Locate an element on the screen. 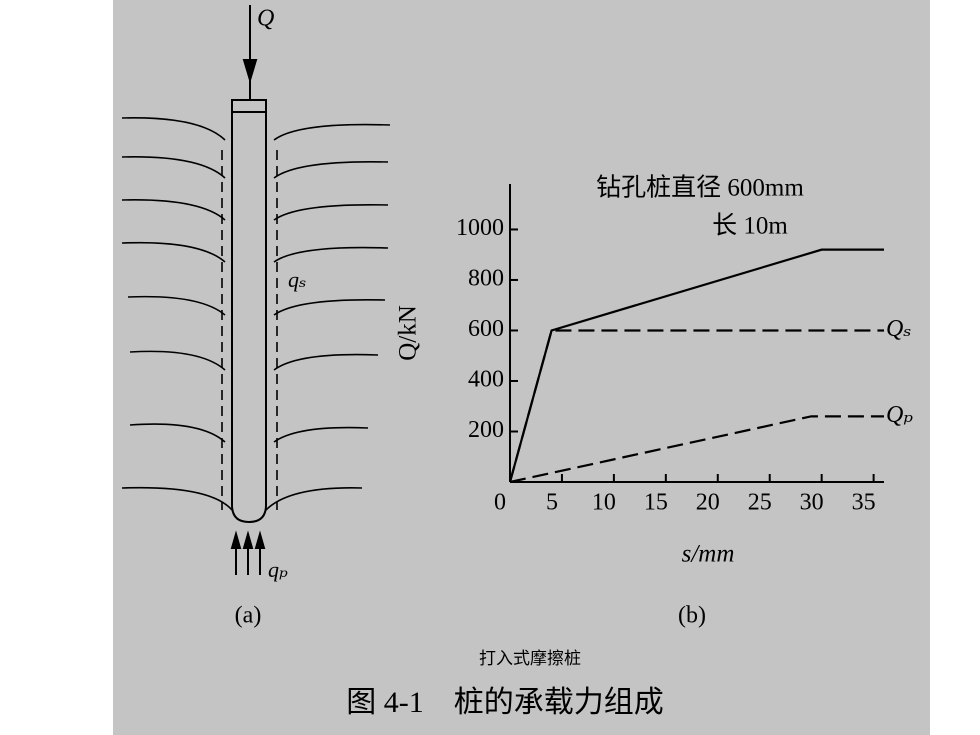  y-tick-label: 600 is located at coordinates (486, 329).